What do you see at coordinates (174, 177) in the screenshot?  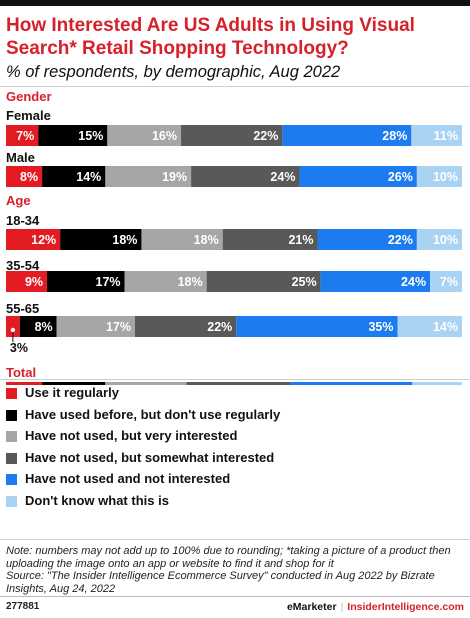 I see `data-label: 19%` at bounding box center [174, 177].